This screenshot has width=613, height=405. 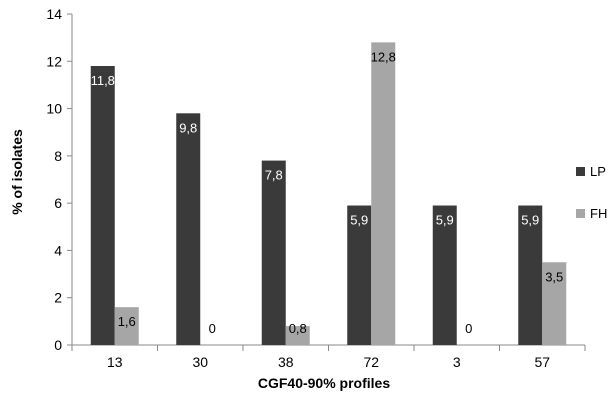 What do you see at coordinates (54, 14) in the screenshot?
I see `y-tick-label: 14` at bounding box center [54, 14].